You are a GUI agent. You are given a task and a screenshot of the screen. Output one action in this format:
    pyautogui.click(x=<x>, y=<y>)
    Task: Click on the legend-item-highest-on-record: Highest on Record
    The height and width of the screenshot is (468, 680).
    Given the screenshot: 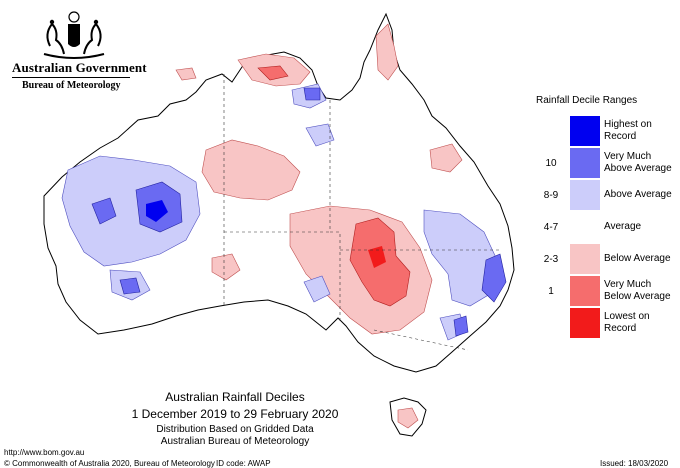 What is the action you would take?
    pyautogui.click(x=610, y=132)
    